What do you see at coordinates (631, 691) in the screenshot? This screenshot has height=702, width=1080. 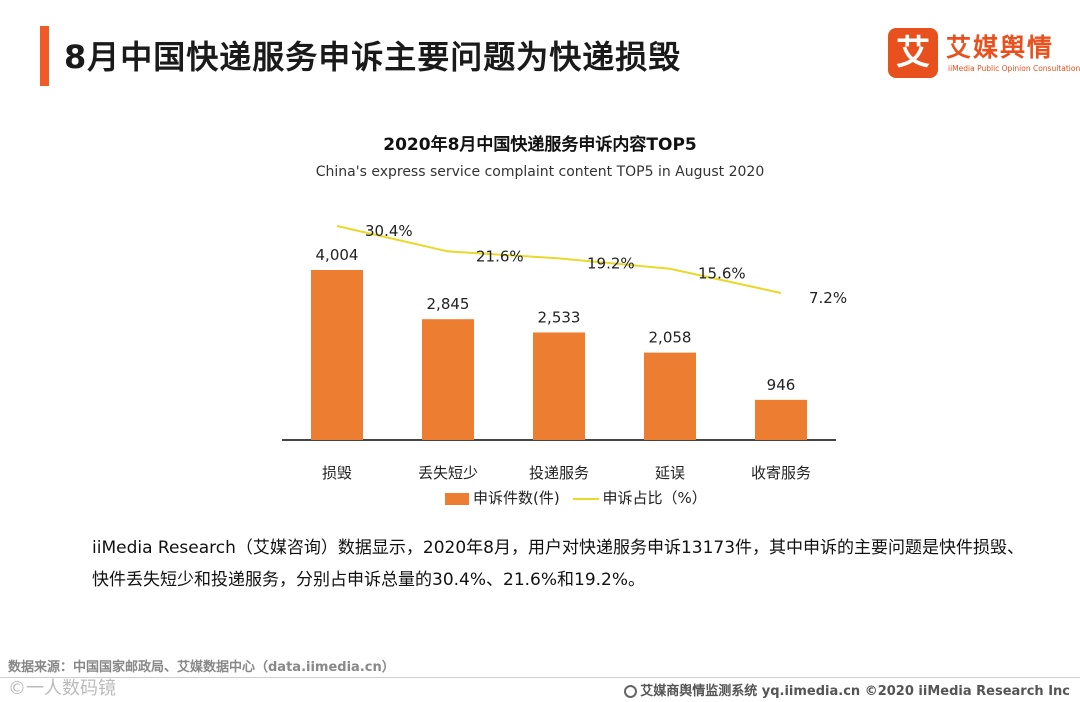 I see `monitor-globe-icon` at bounding box center [631, 691].